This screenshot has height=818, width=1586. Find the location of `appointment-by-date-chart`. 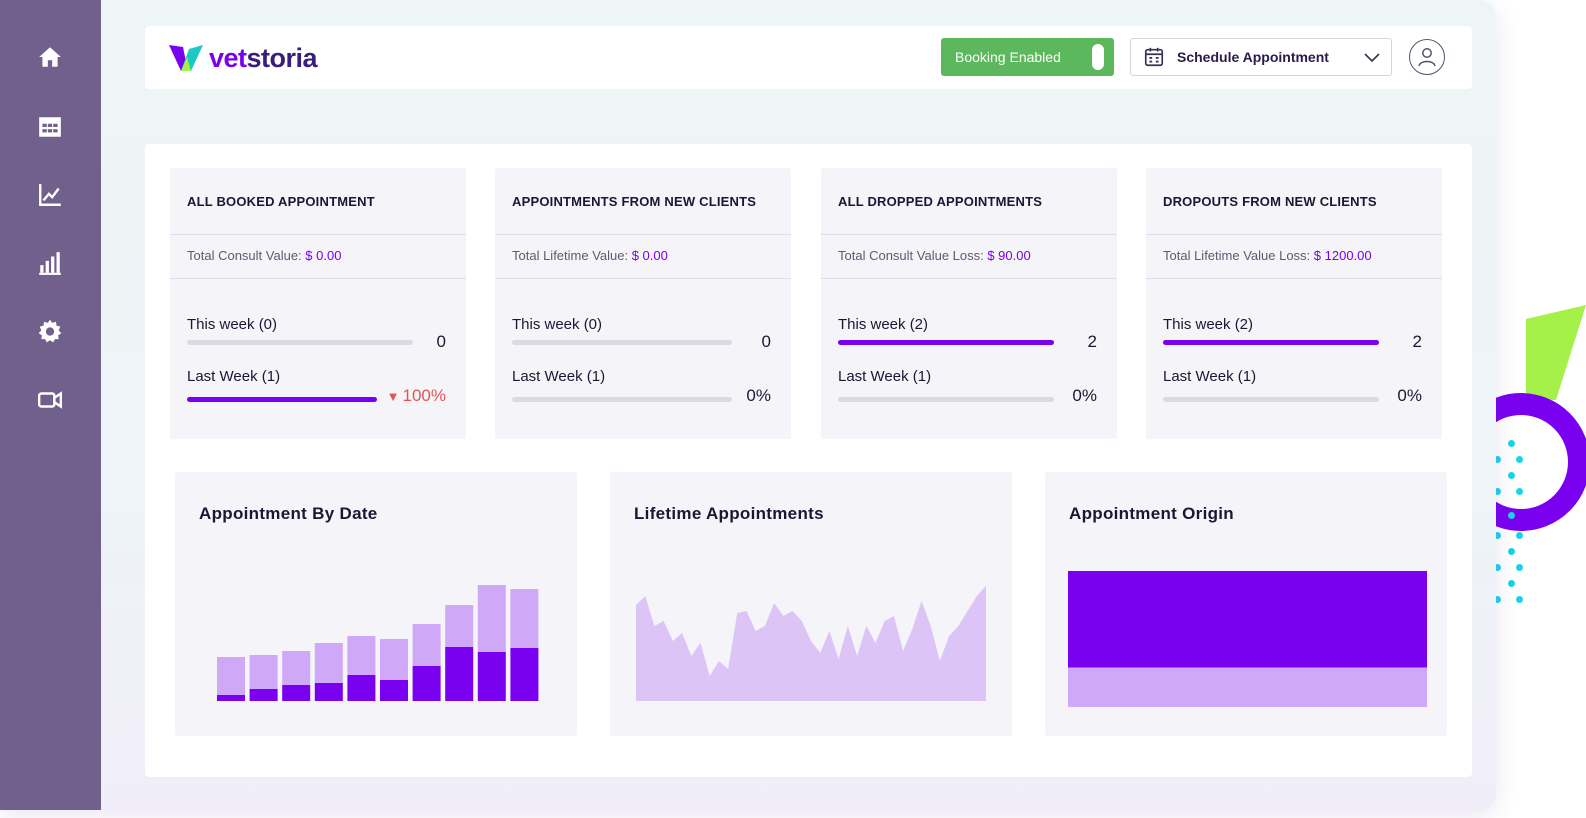

appointment-by-date-chart is located at coordinates (378, 643).